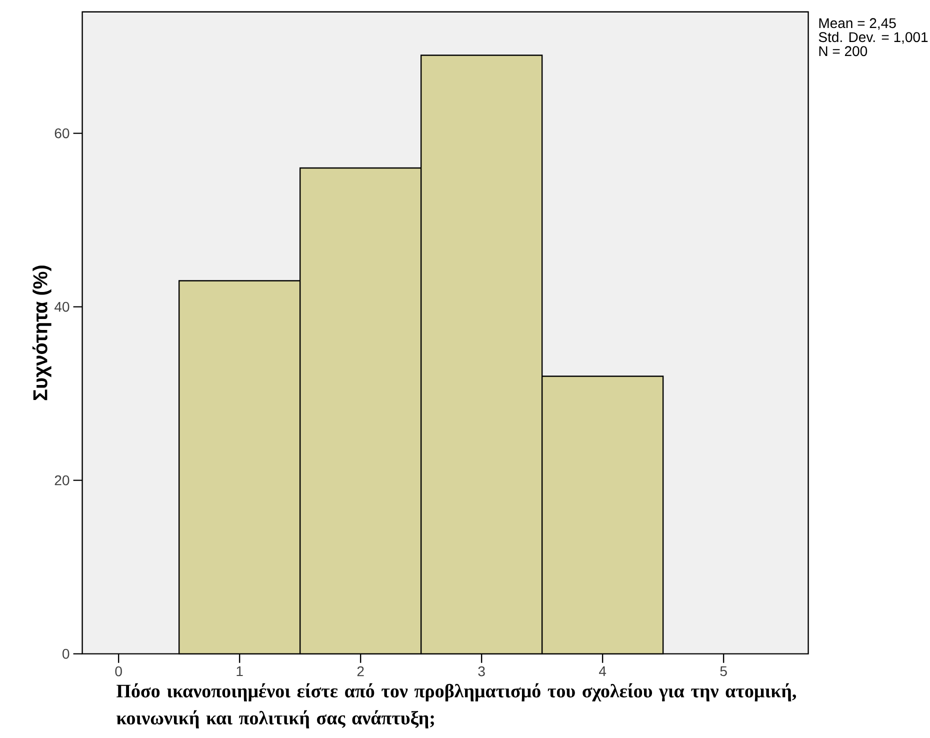 The height and width of the screenshot is (738, 930). What do you see at coordinates (62, 480) in the screenshot?
I see `y-tick-label: 20` at bounding box center [62, 480].